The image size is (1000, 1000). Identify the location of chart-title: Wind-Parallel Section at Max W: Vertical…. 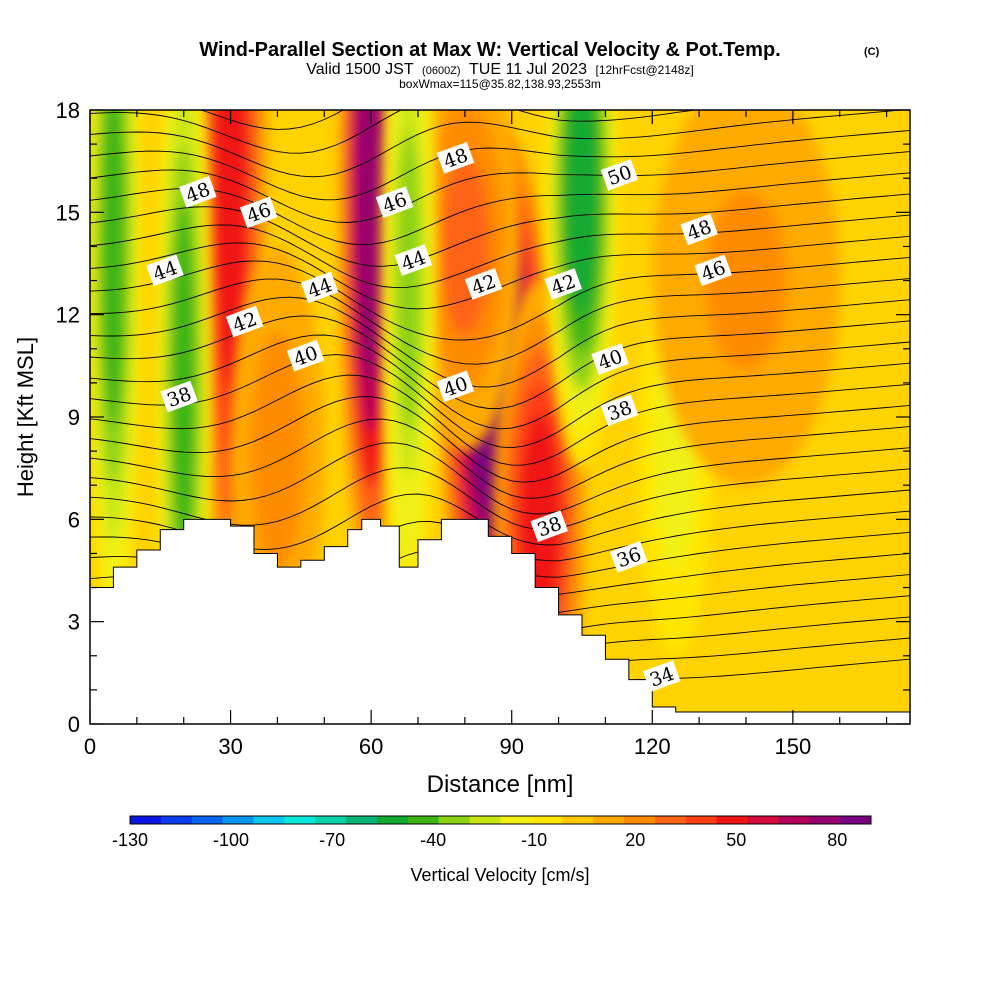
(489, 50).